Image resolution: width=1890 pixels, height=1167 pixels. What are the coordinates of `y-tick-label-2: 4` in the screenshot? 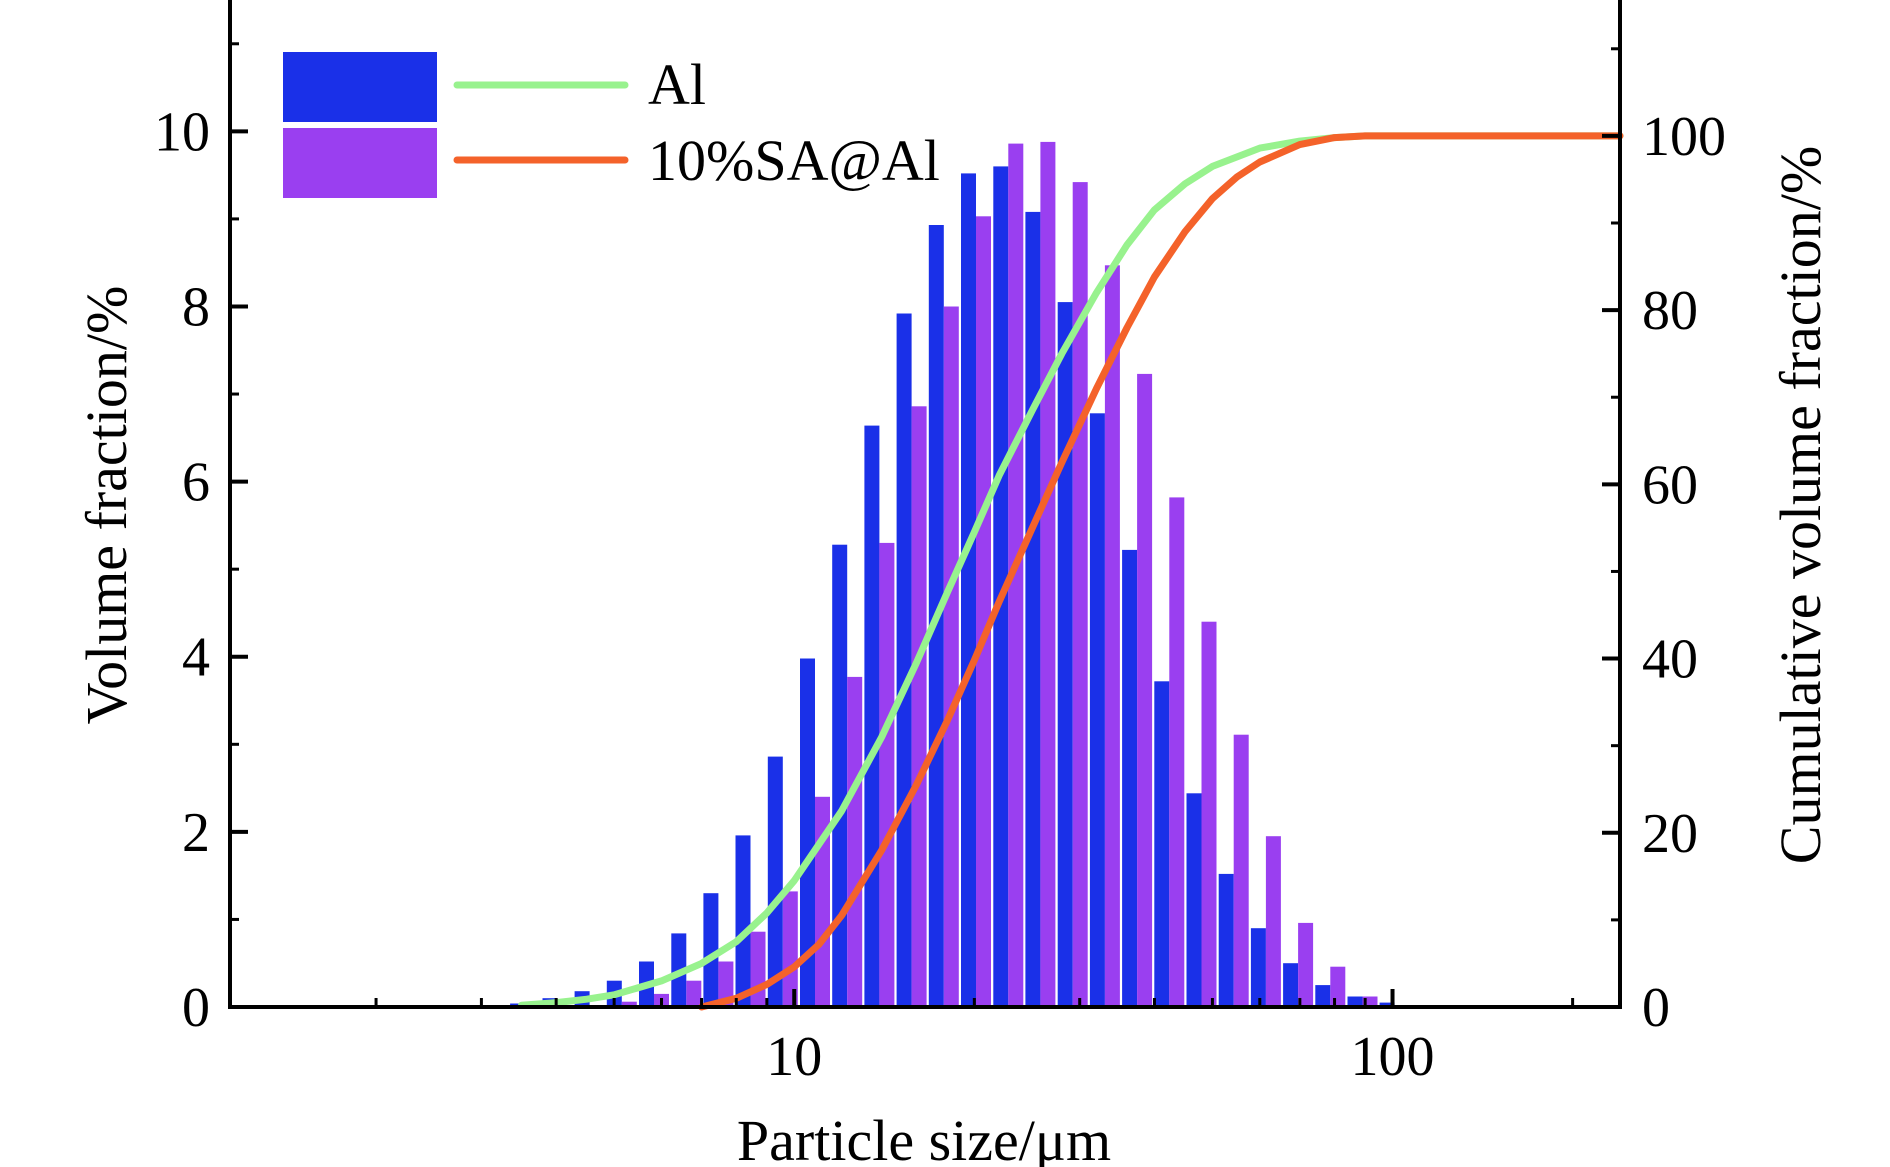 It's located at (196, 658).